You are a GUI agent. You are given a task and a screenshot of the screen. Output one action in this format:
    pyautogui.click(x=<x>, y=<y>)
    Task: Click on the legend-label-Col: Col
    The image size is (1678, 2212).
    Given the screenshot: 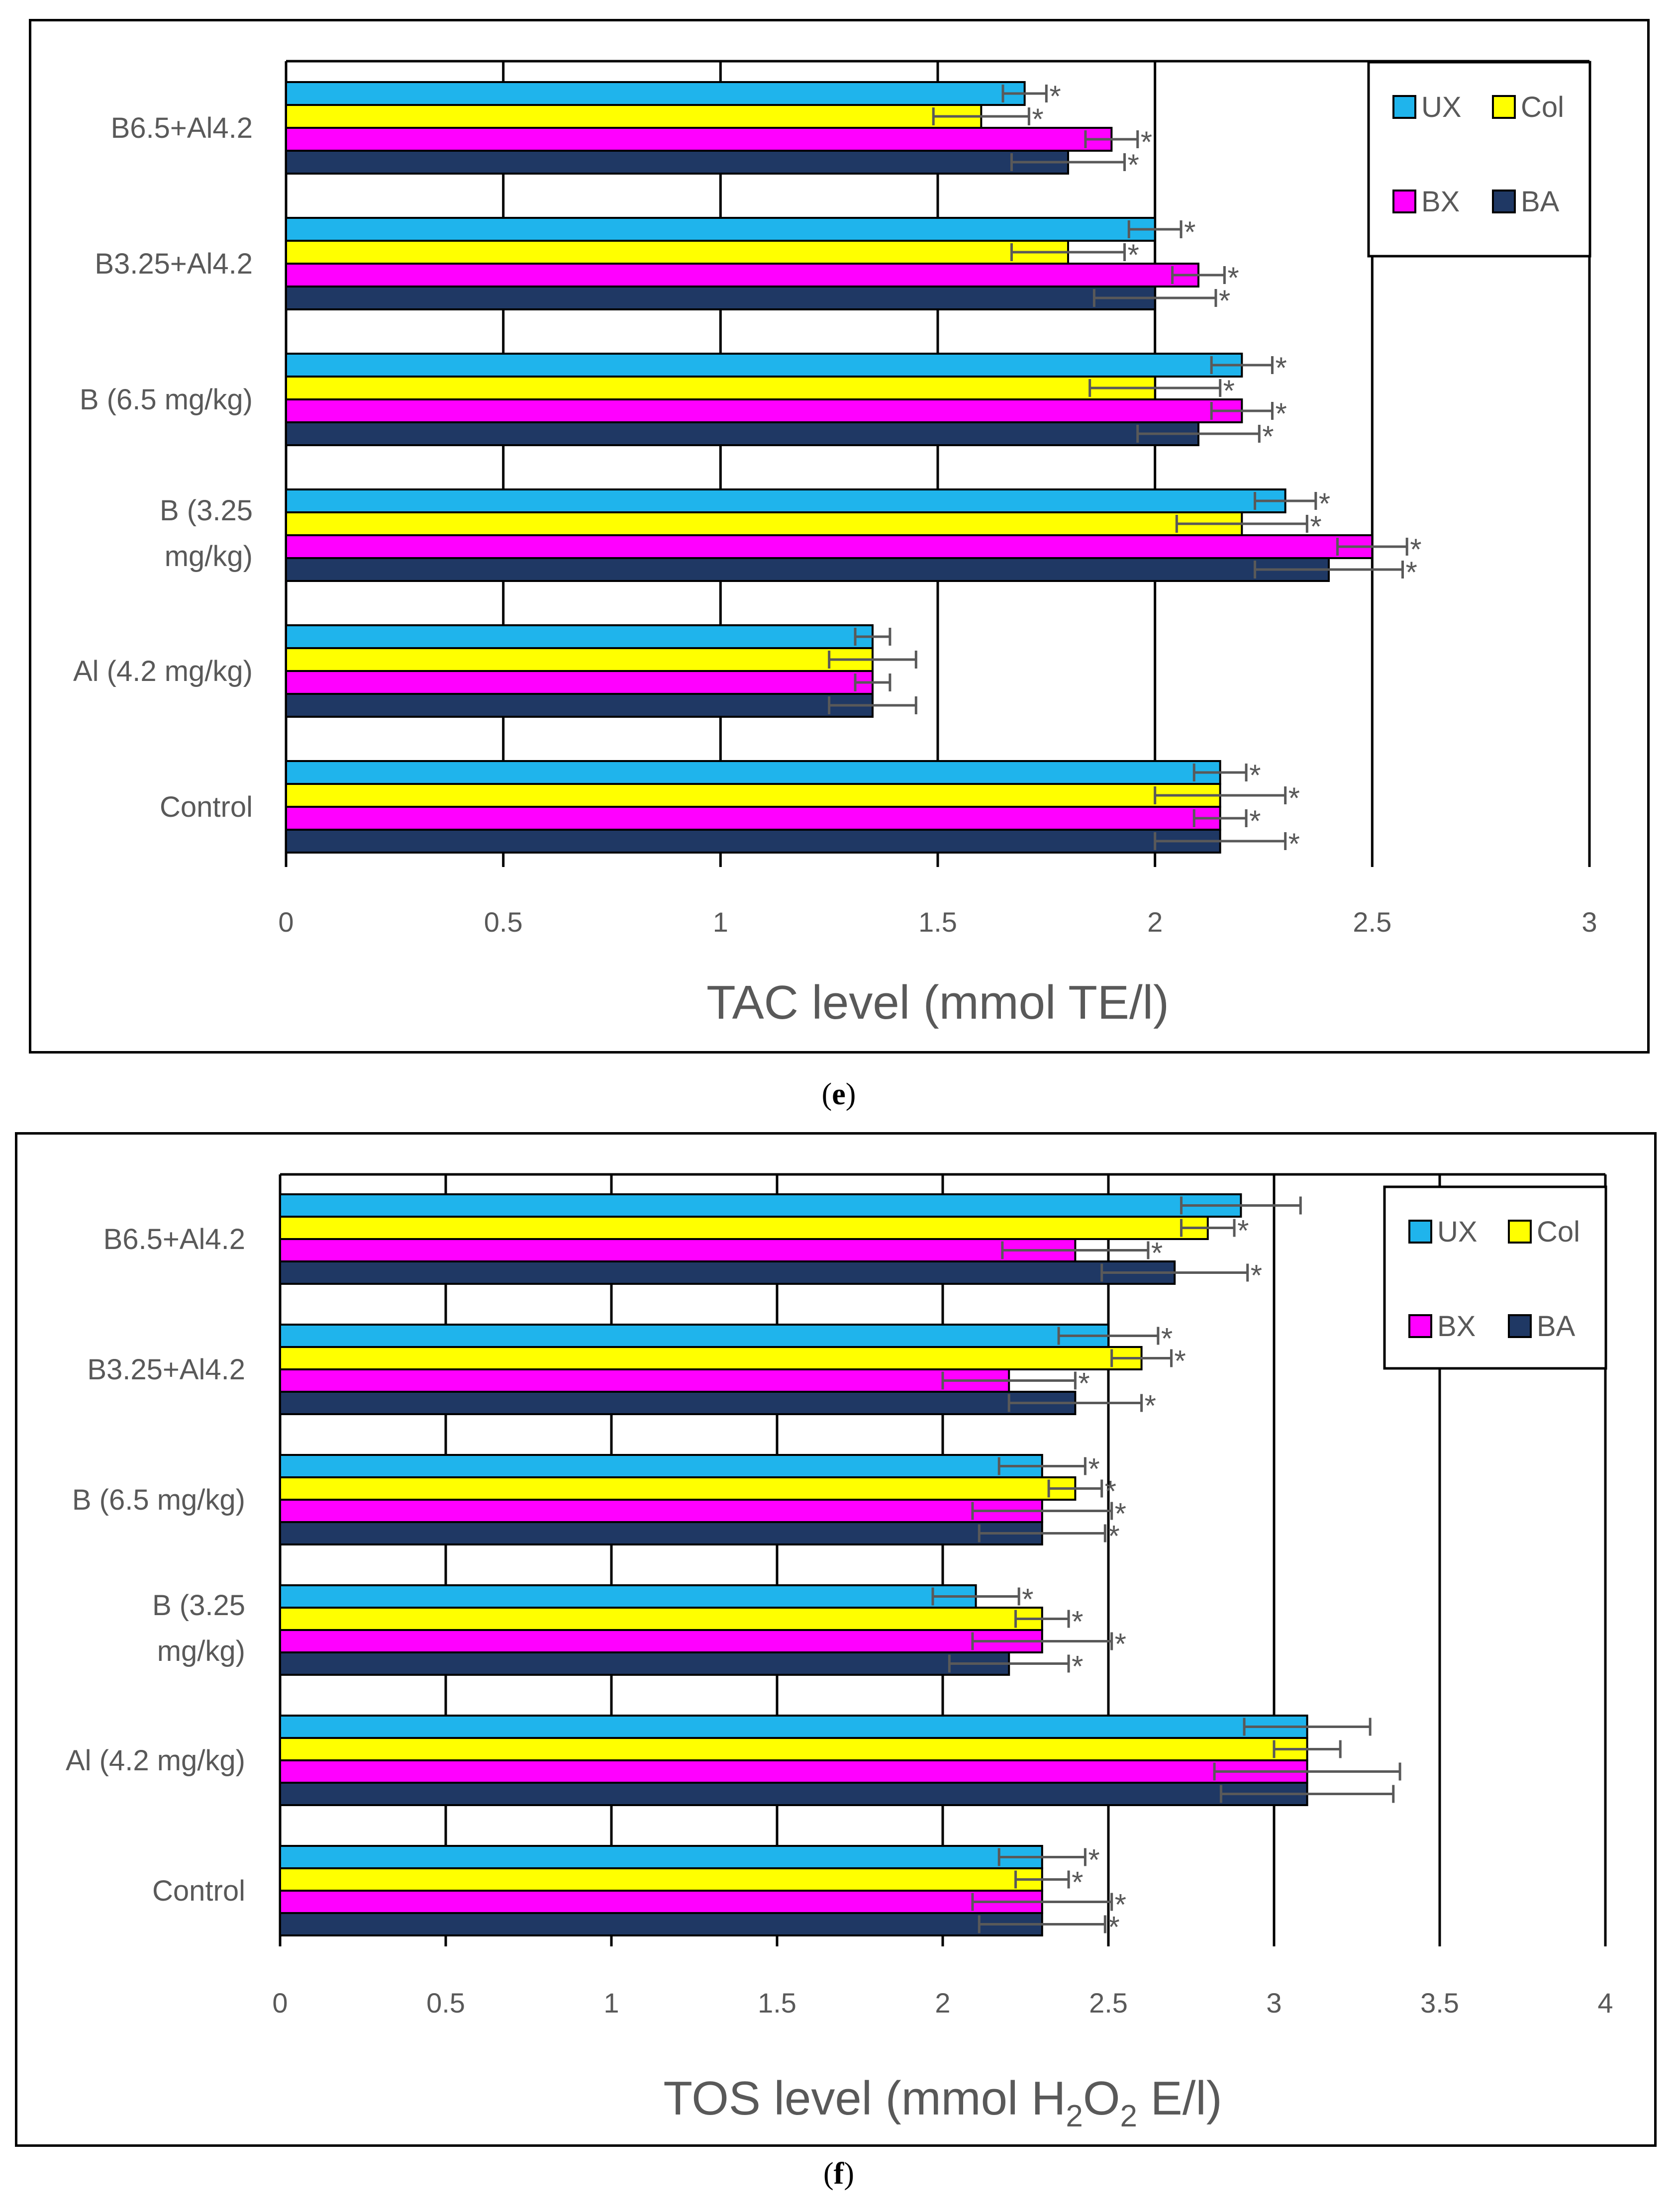 What is the action you would take?
    pyautogui.click(x=1542, y=107)
    